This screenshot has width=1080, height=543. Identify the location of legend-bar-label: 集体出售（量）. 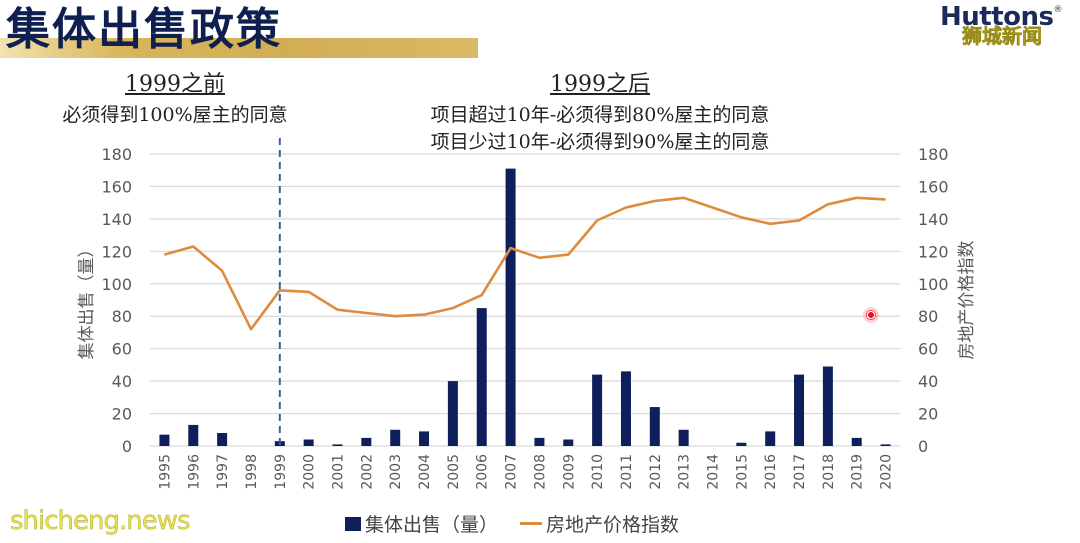
(432, 525).